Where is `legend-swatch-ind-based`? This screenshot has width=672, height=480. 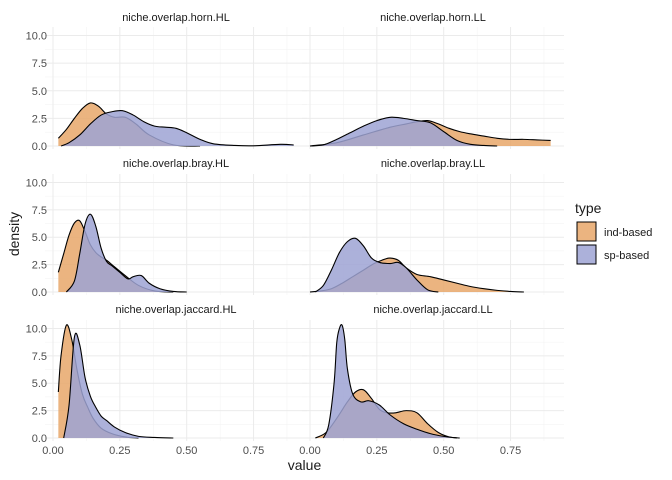
legend-swatch-ind-based is located at coordinates (586, 231).